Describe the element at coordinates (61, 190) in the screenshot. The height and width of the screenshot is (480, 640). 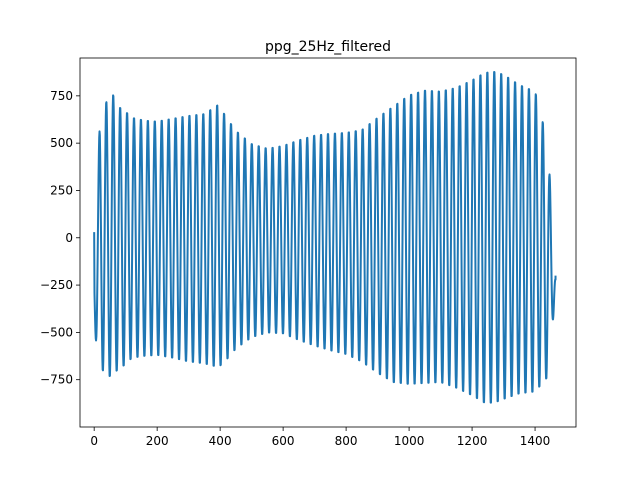
I see `y-tick-label: 250` at that location.